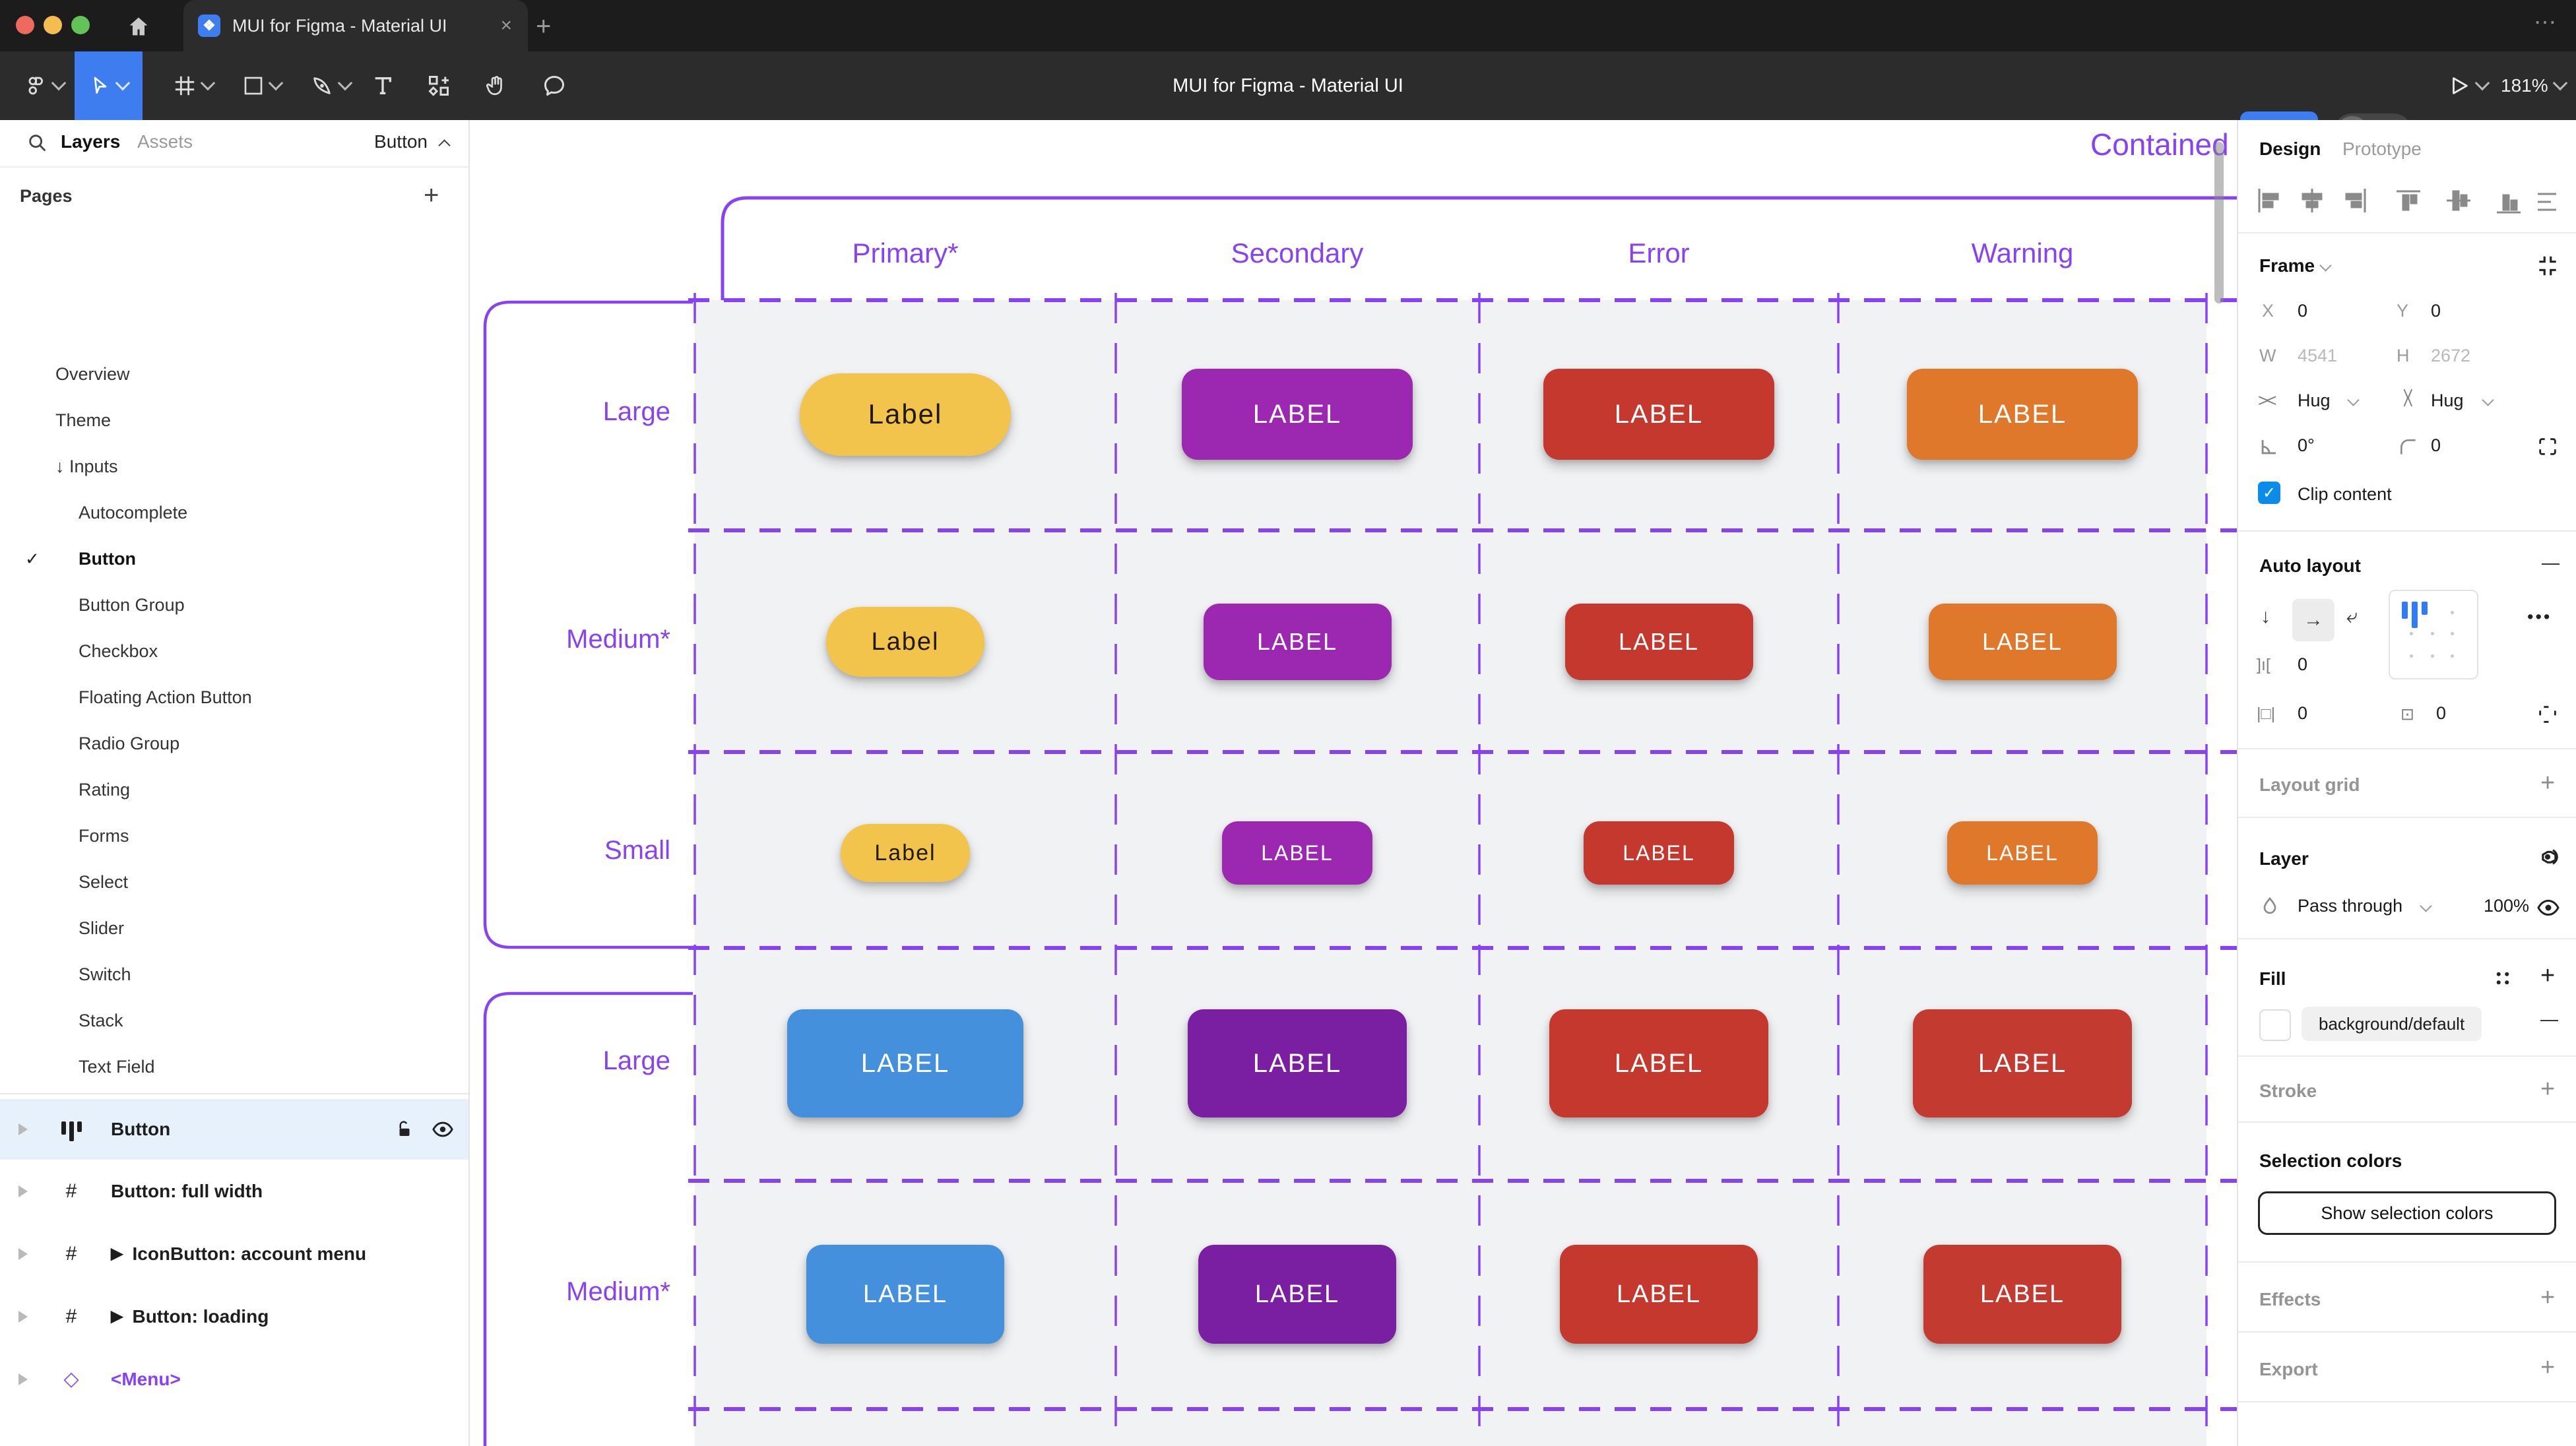 The image size is (2576, 1446). What do you see at coordinates (497, 85) in the screenshot?
I see `hand-tool-button` at bounding box center [497, 85].